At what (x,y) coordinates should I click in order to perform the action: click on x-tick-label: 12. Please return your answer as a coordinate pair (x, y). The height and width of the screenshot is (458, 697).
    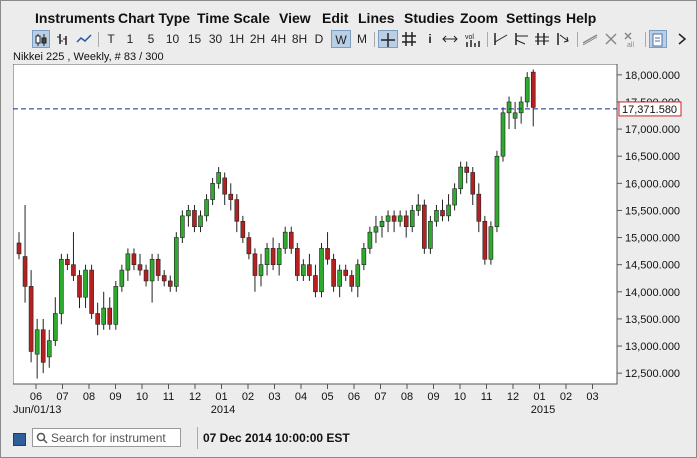
    Looking at the image, I should click on (195, 397).